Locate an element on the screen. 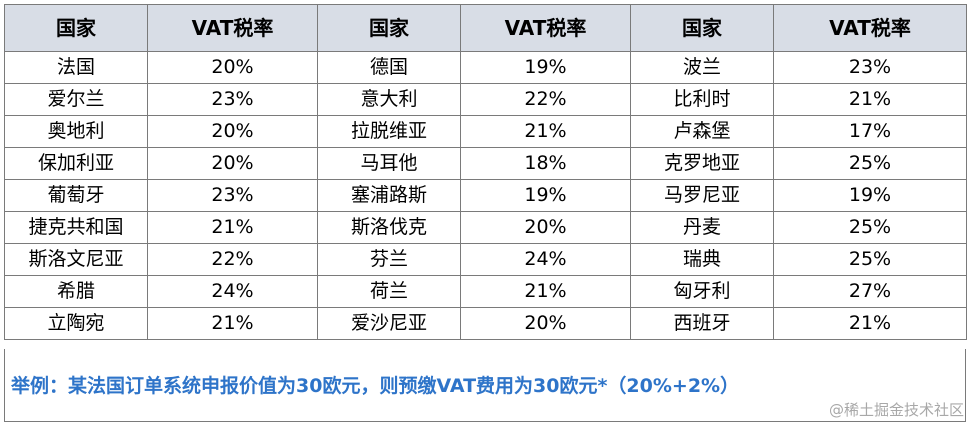 Image resolution: width=972 pixels, height=428 pixels. table-row: 爱尔兰 23% 意大利 22% 比利时 21% is located at coordinates (485, 99).